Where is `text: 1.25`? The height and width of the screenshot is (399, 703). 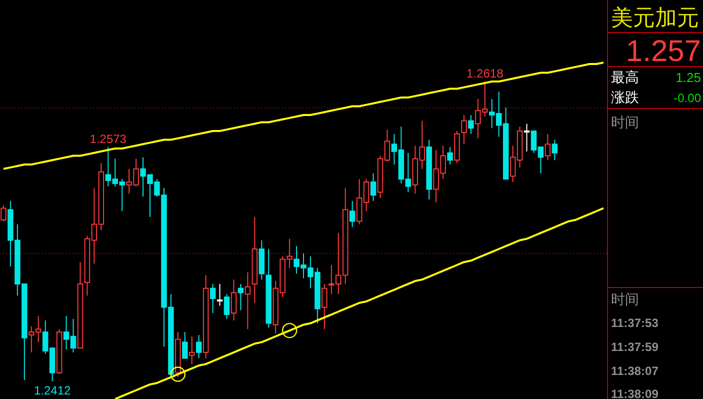 text: 1.25 is located at coordinates (688, 77).